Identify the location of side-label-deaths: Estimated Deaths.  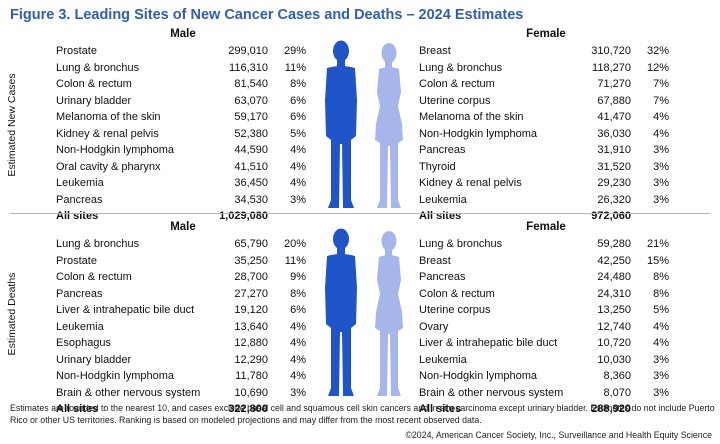
(12, 314).